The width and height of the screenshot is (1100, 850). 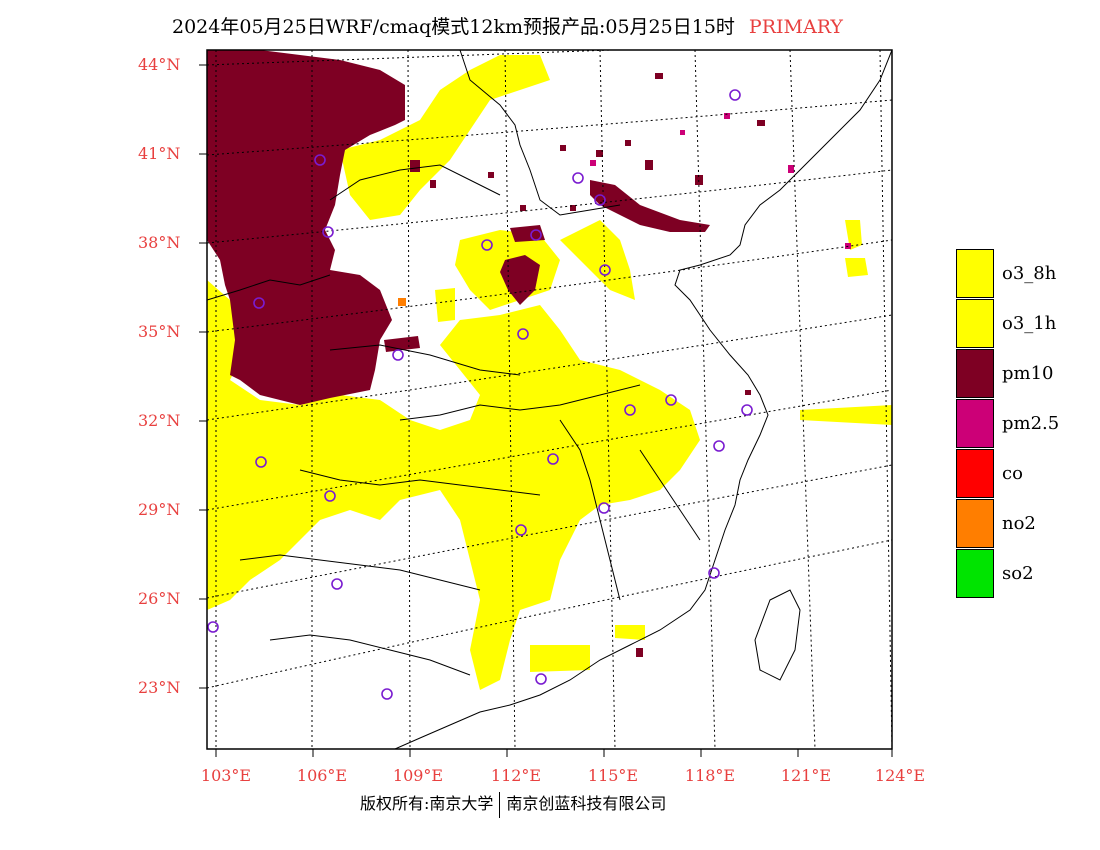 I want to click on lon-label: 103°E, so click(x=226, y=775).